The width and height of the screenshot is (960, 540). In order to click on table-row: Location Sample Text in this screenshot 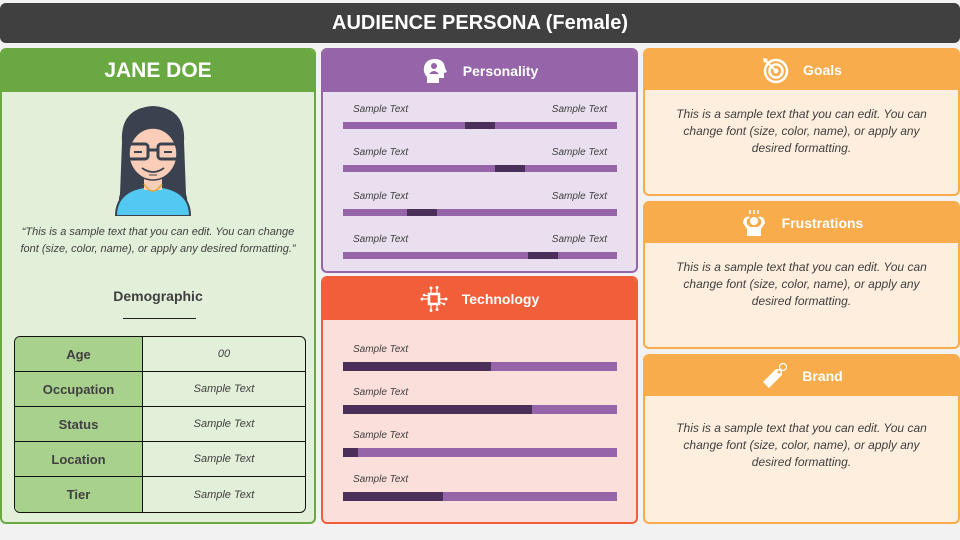, I will do `click(160, 459)`.